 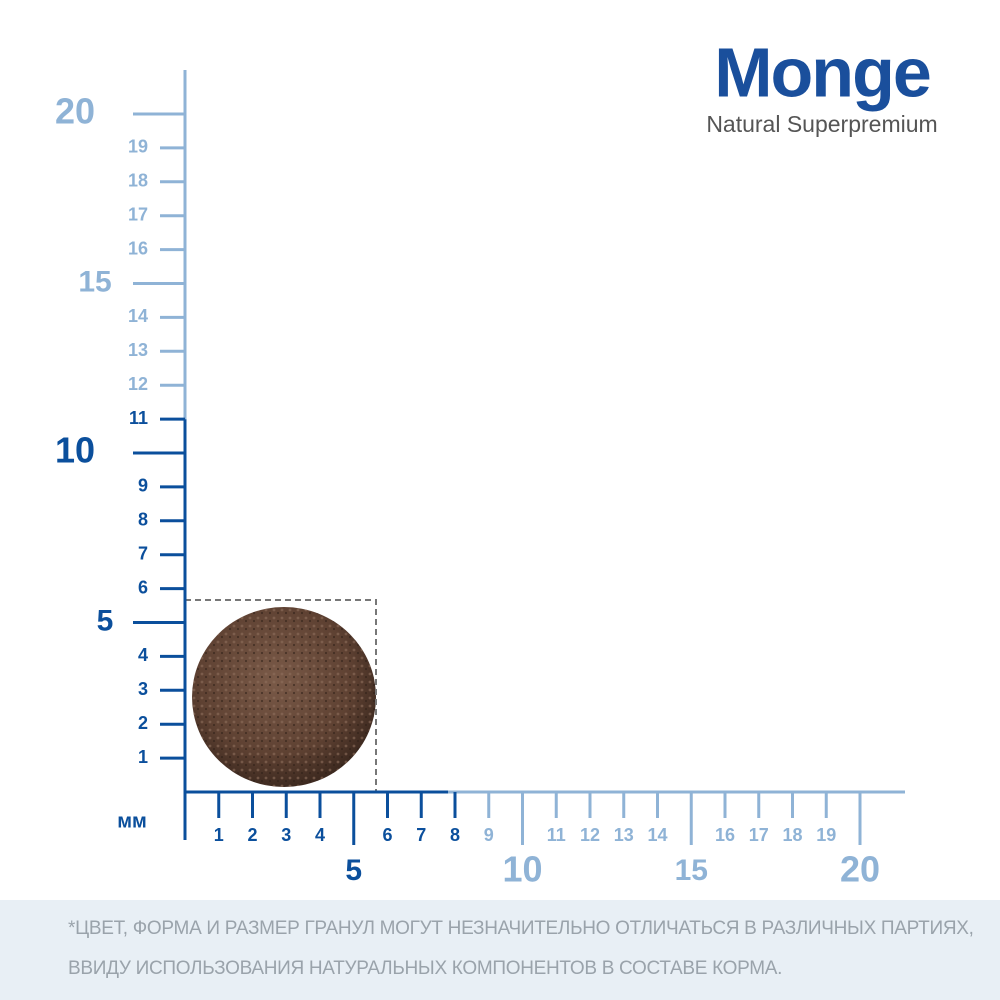 I want to click on unit-label: мм, so click(x=132, y=821).